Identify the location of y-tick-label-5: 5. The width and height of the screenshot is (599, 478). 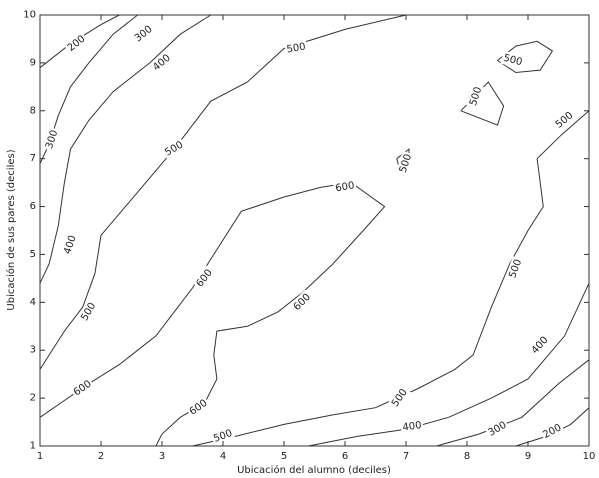
(33, 254).